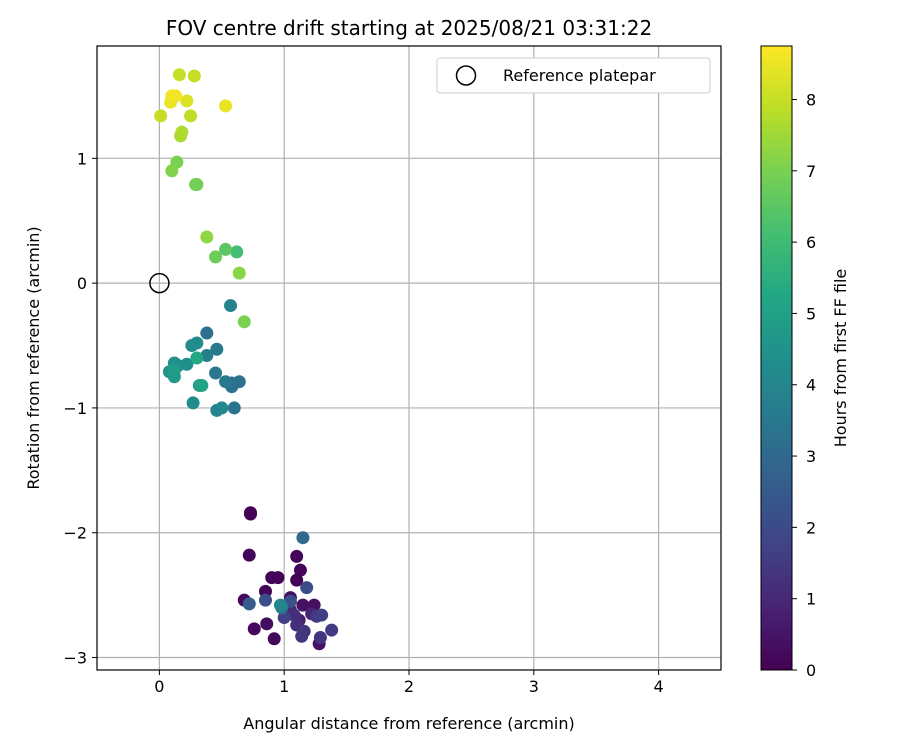  What do you see at coordinates (840, 358) in the screenshot?
I see `colorbar-label: Hours from first FF file` at bounding box center [840, 358].